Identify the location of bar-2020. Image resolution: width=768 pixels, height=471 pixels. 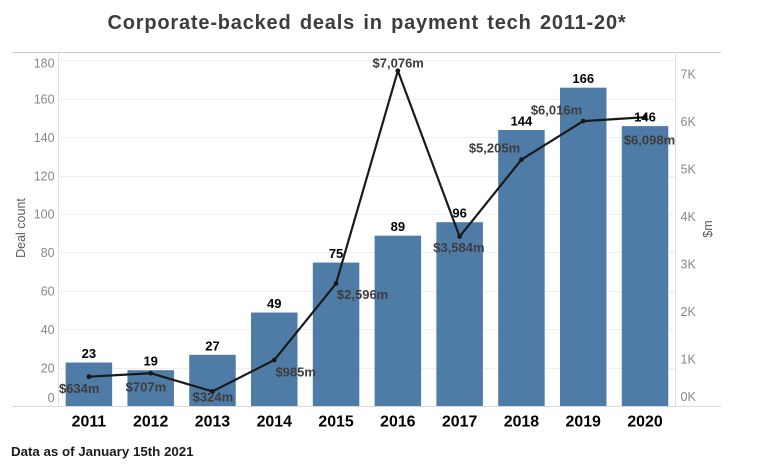
(645, 266).